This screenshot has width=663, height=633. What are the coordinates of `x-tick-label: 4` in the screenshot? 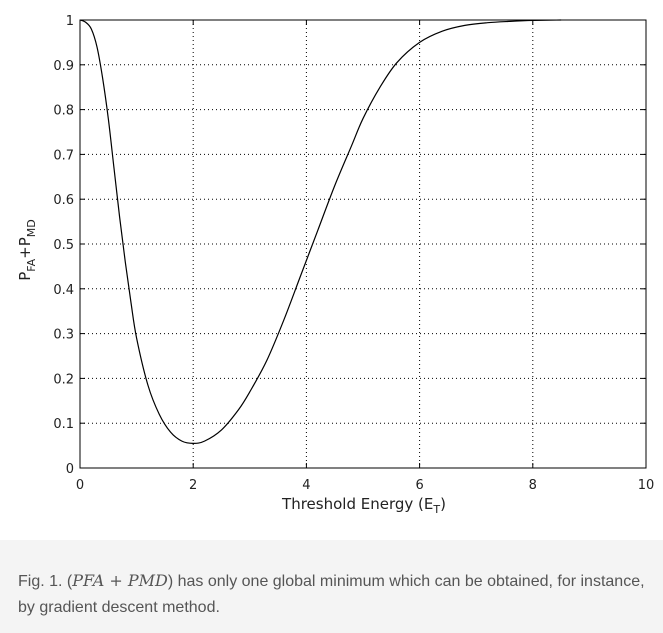 It's located at (306, 485).